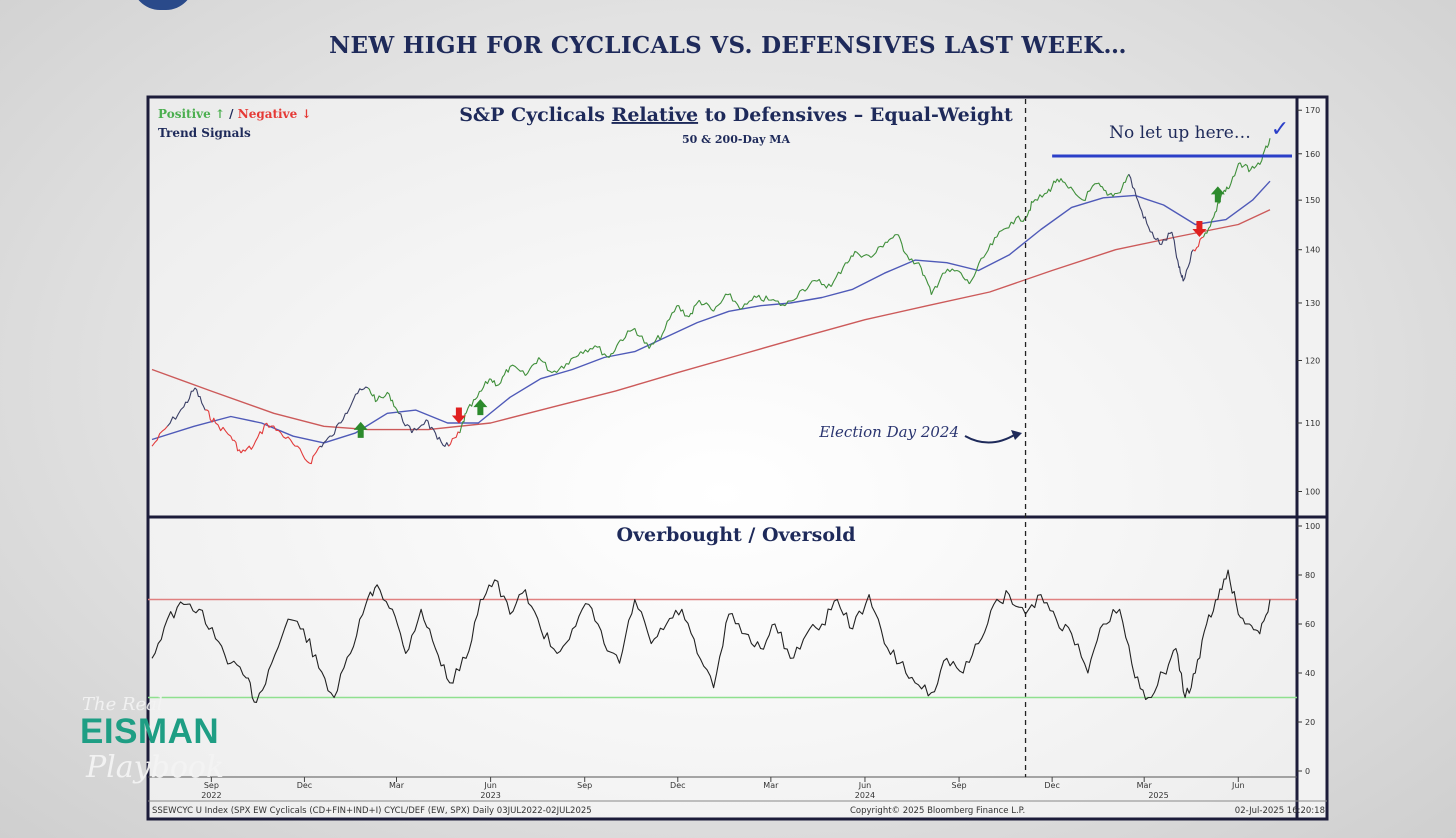 Image resolution: width=1456 pixels, height=838 pixels. I want to click on footer-copyright: Copyright© 2025 Bloomberg Finance L.P., so click(937, 811).